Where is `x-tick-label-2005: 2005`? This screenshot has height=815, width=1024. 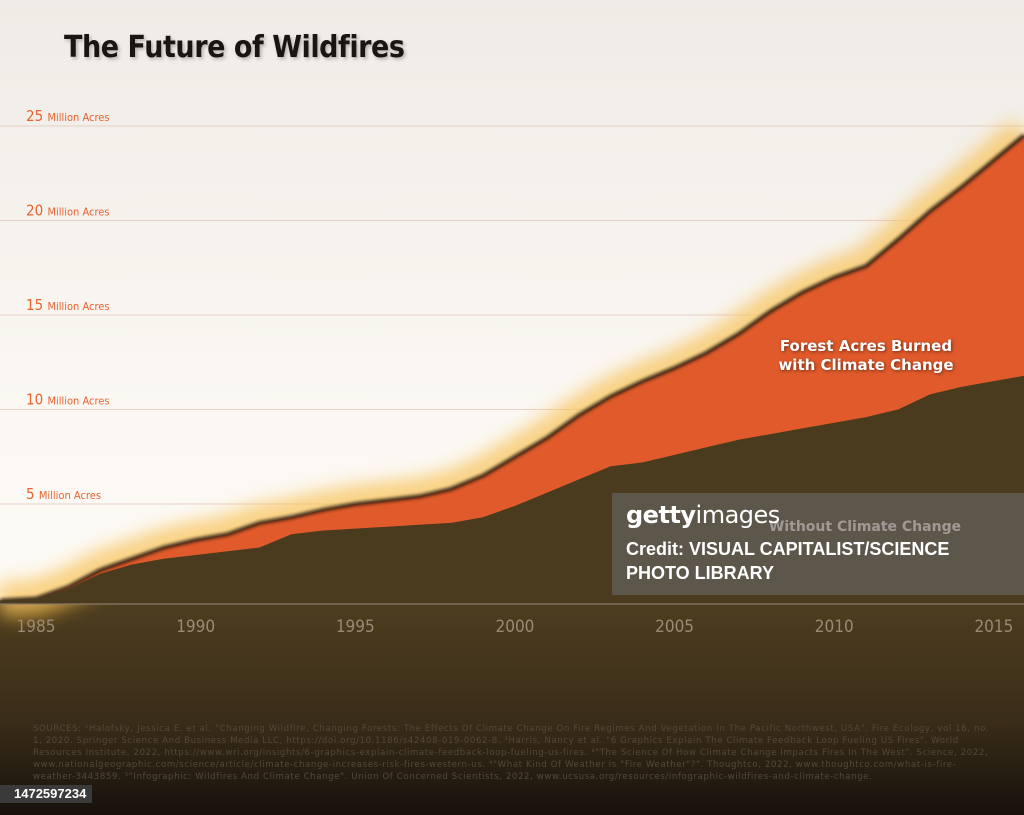 x-tick-label-2005: 2005 is located at coordinates (674, 627).